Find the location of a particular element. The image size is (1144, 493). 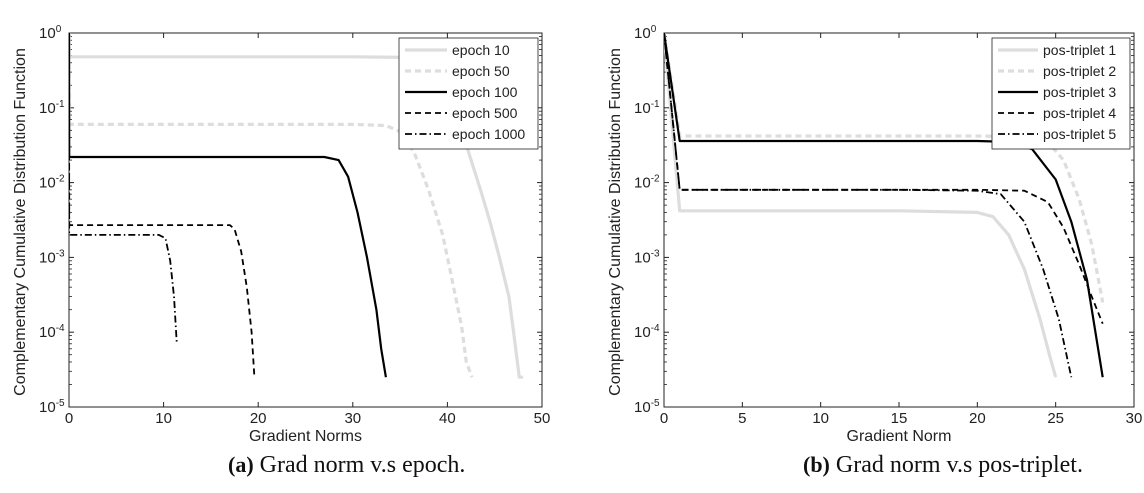

caption-a-text: Grad norm v.s epoch. is located at coordinates (362, 465).